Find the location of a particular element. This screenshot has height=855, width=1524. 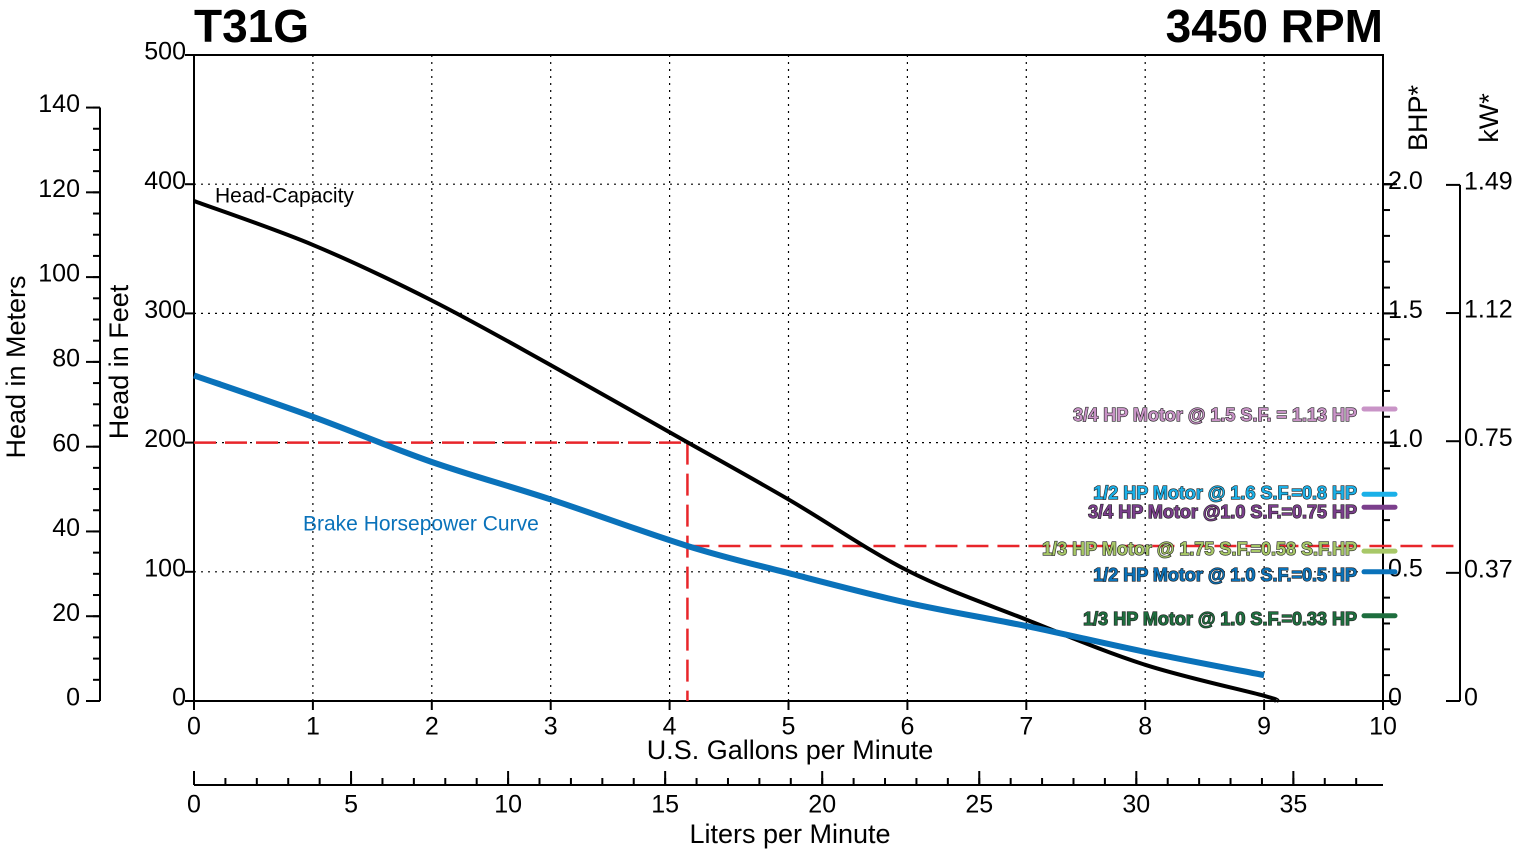

y2-tick-label: 1.0 is located at coordinates (1405, 439).